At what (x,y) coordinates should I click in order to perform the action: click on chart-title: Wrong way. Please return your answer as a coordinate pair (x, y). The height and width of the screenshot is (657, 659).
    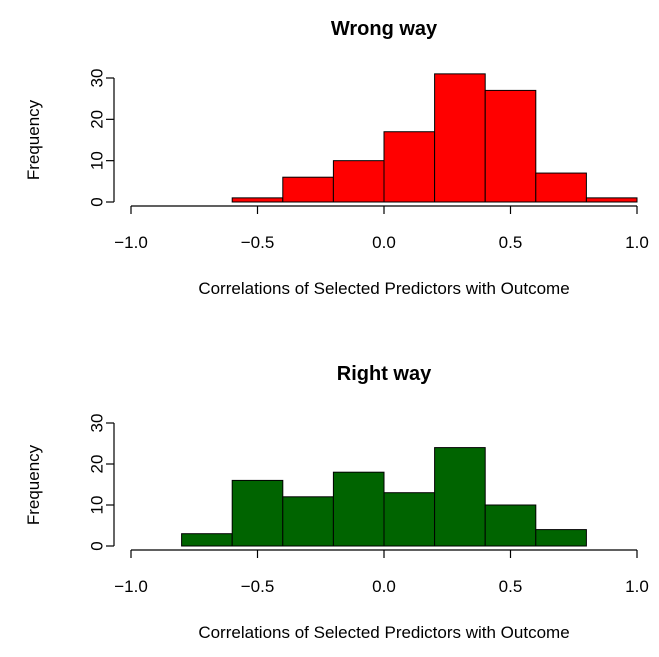
    Looking at the image, I should click on (384, 29).